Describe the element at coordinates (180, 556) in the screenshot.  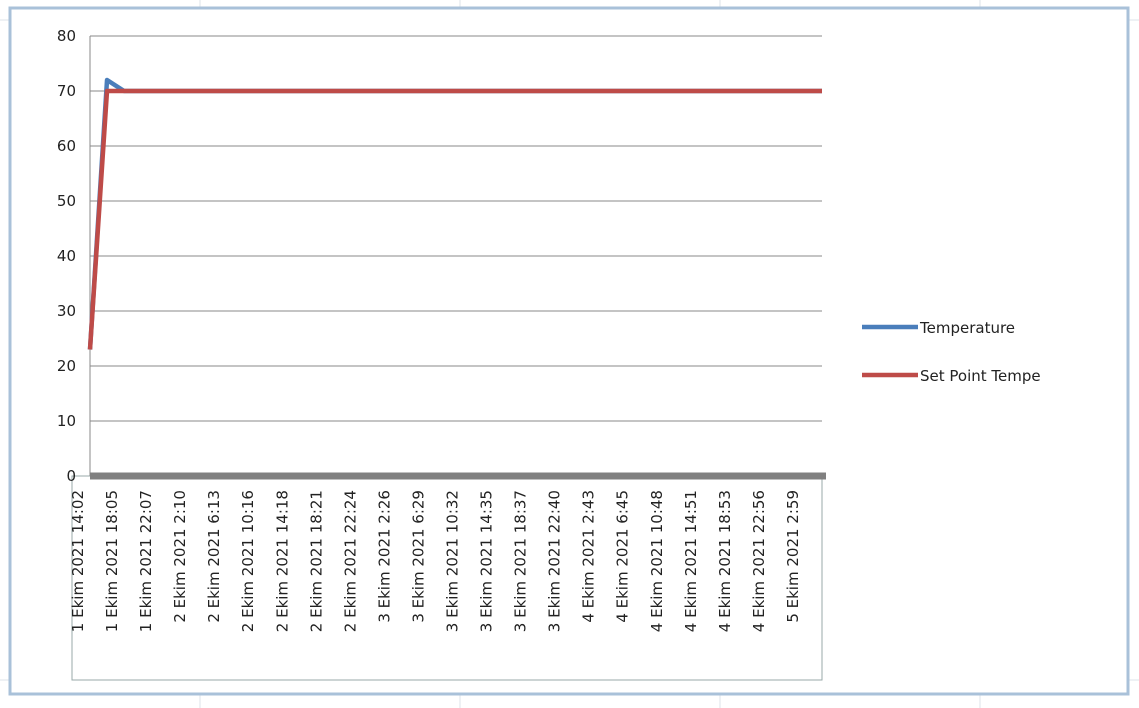
I see `x-tick-label: 2 Ekim 2021 2:10` at that location.